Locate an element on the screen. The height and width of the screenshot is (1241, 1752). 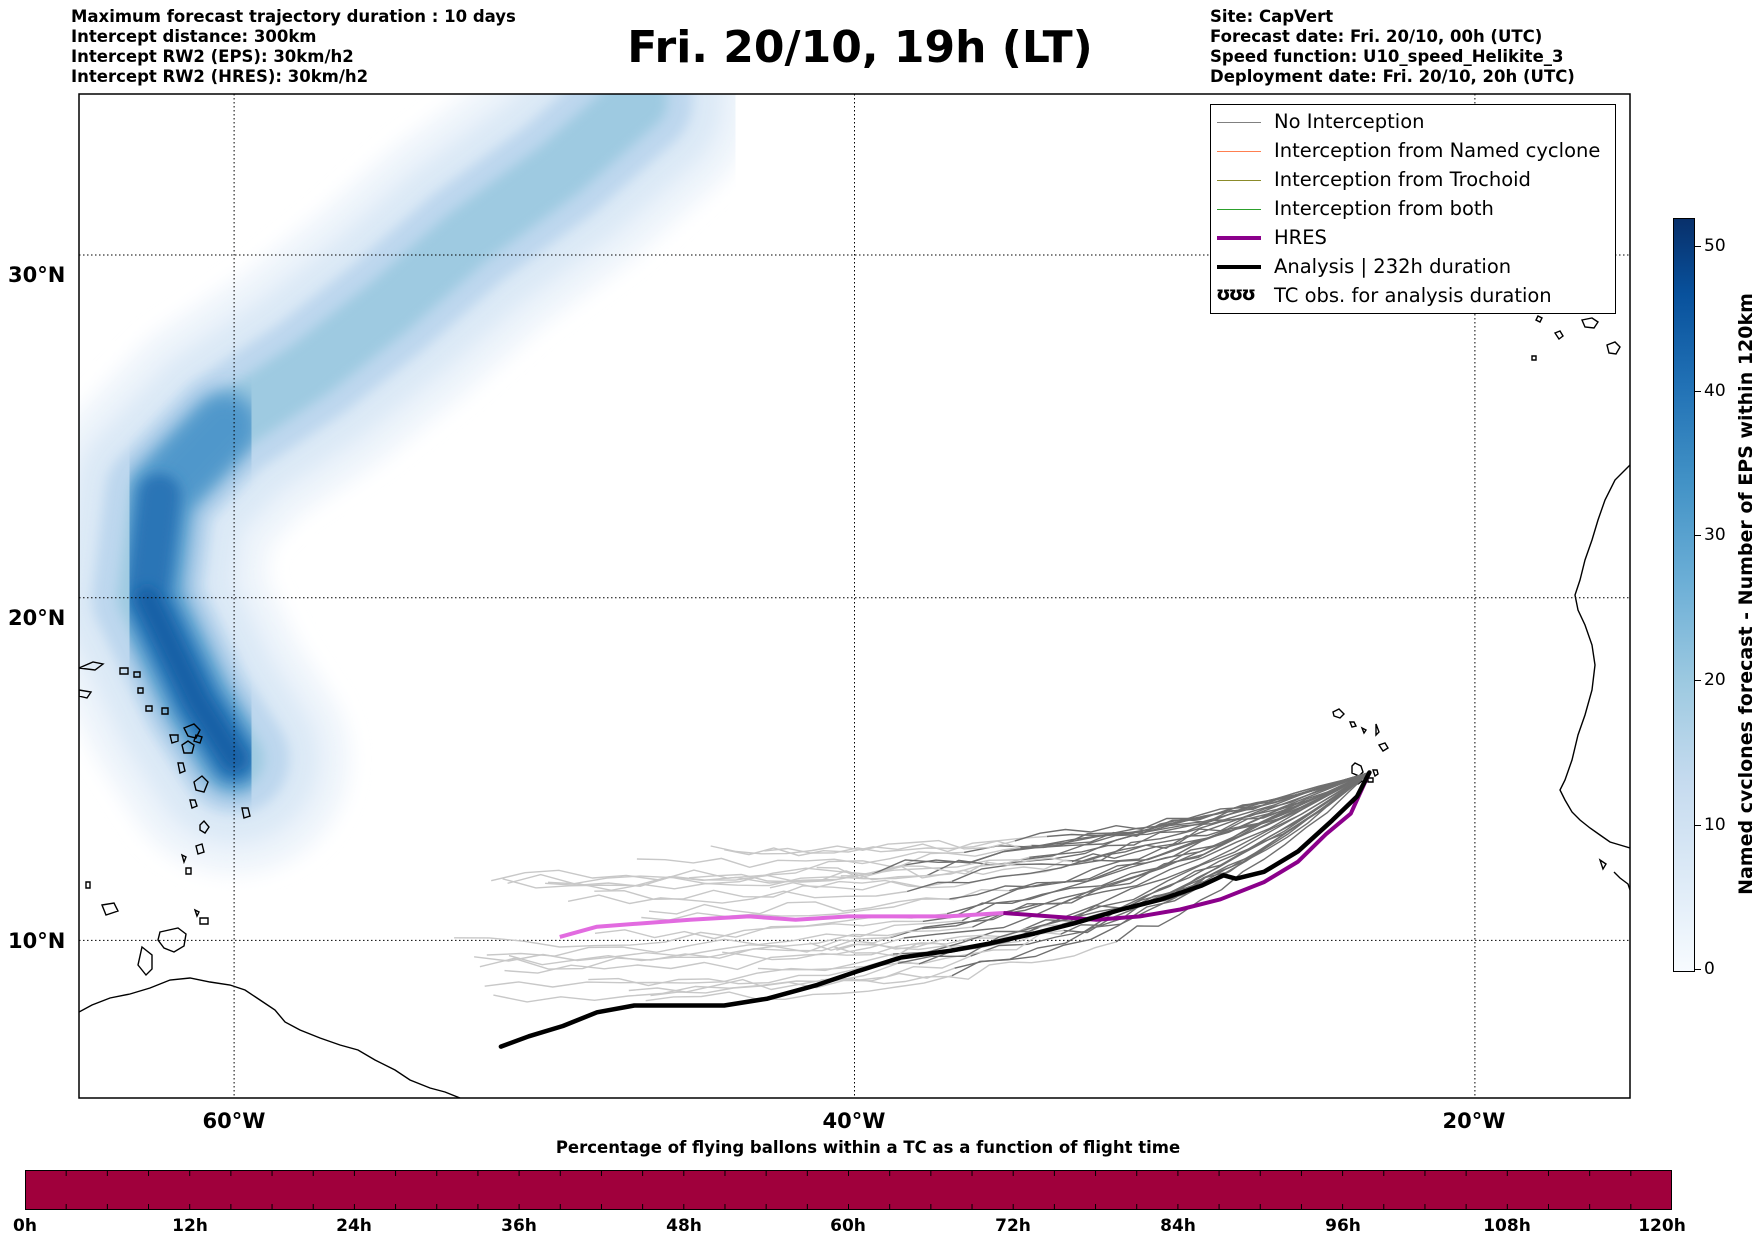
legend-label: No Interception is located at coordinates (1349, 121).